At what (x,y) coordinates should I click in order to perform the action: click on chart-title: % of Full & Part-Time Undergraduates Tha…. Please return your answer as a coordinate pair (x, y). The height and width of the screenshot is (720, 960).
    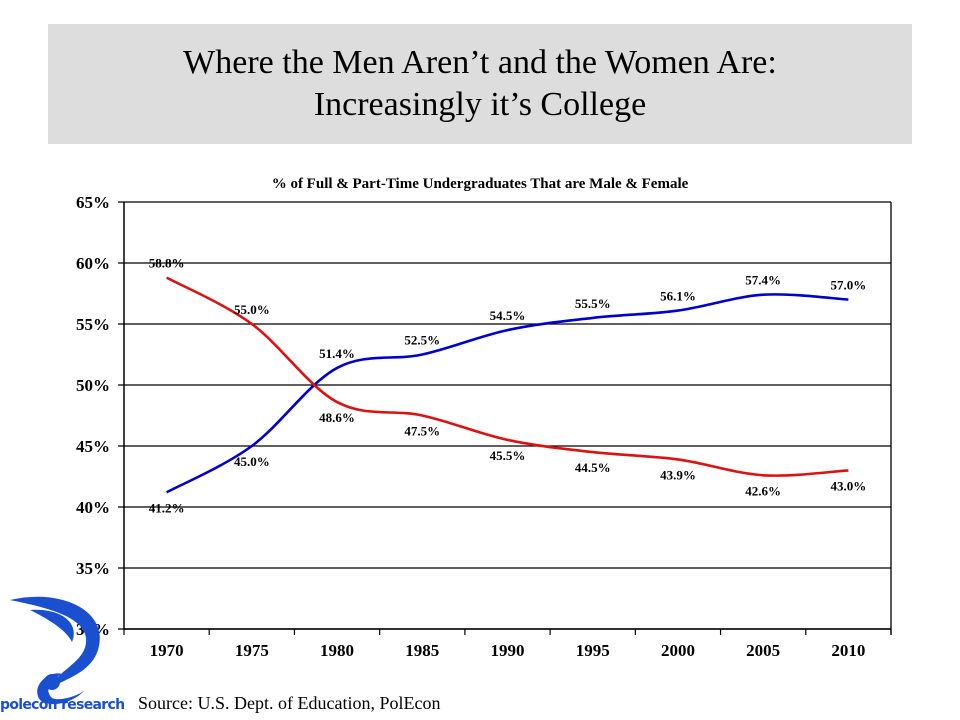
    Looking at the image, I should click on (480, 184).